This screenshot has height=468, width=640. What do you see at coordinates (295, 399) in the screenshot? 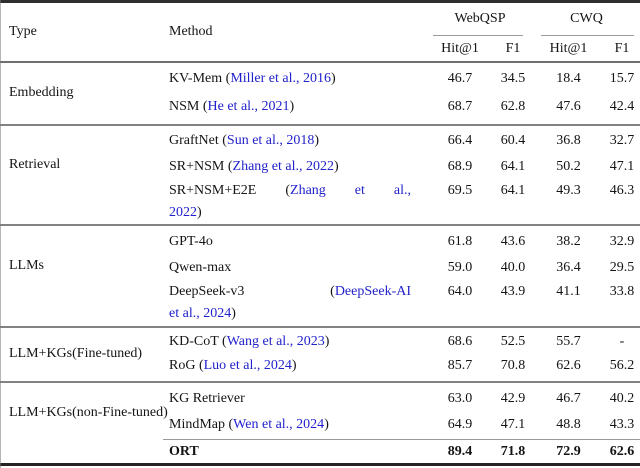
I see `method-cell: KG Retriever` at bounding box center [295, 399].